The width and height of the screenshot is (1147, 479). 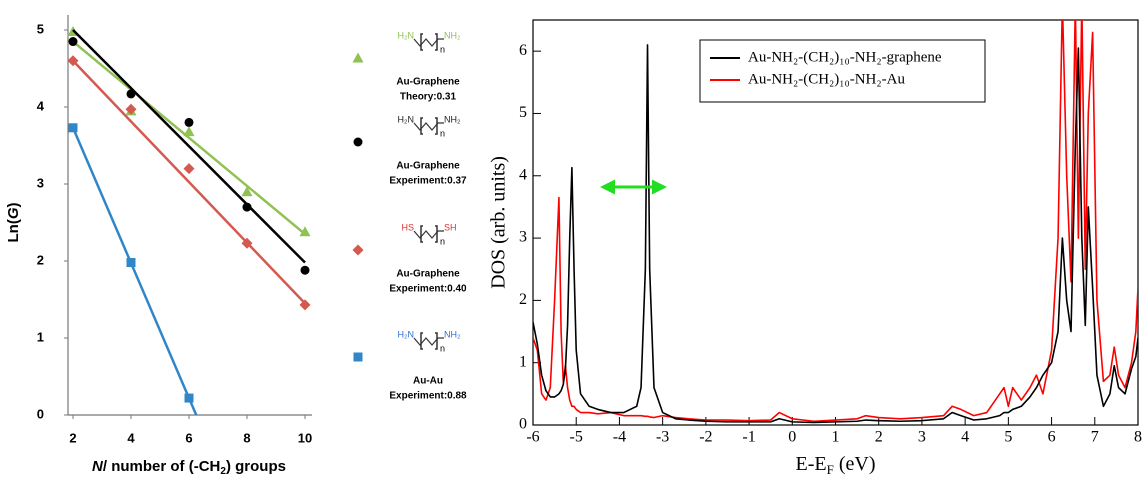 I want to click on x-tick-label: 7, so click(x=1095, y=437).